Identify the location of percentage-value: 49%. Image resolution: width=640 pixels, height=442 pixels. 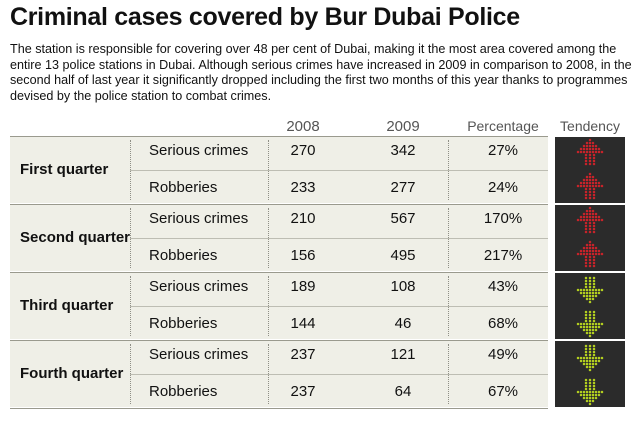
(503, 354).